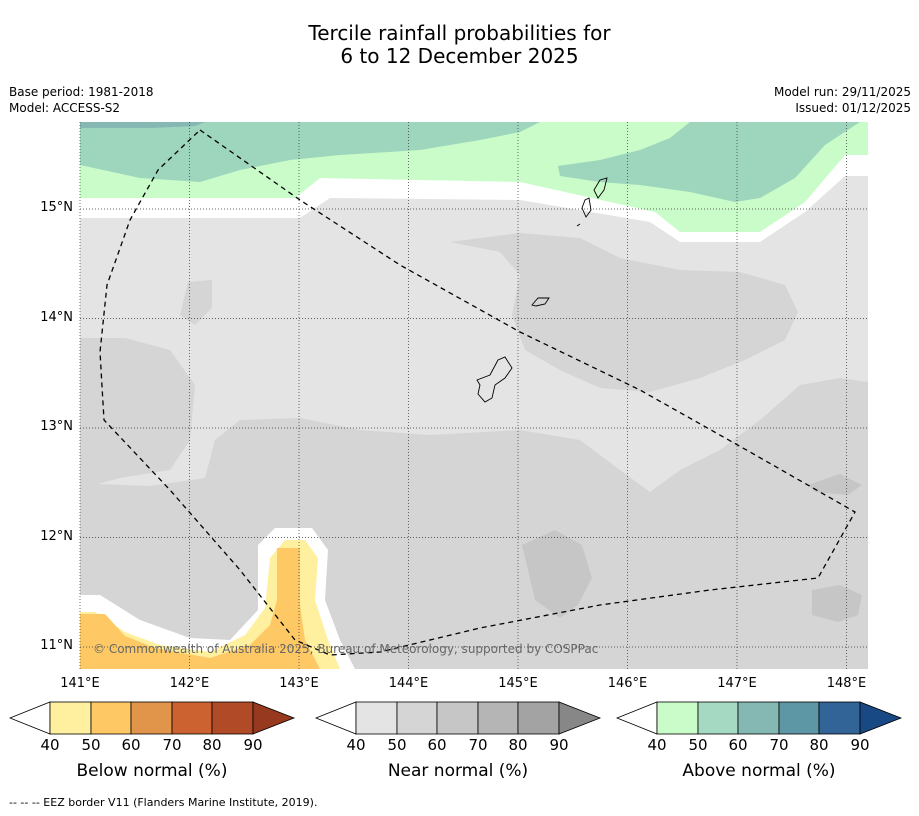  I want to click on below-tick-50: 50, so click(91, 745).